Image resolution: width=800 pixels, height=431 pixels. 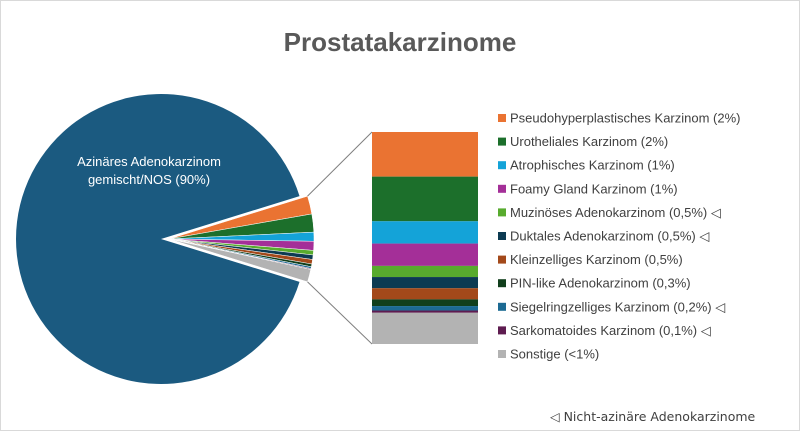 I want to click on legend-label: Siegelringzelliges Karzinom (0,2%) ◁, so click(x=617, y=306).